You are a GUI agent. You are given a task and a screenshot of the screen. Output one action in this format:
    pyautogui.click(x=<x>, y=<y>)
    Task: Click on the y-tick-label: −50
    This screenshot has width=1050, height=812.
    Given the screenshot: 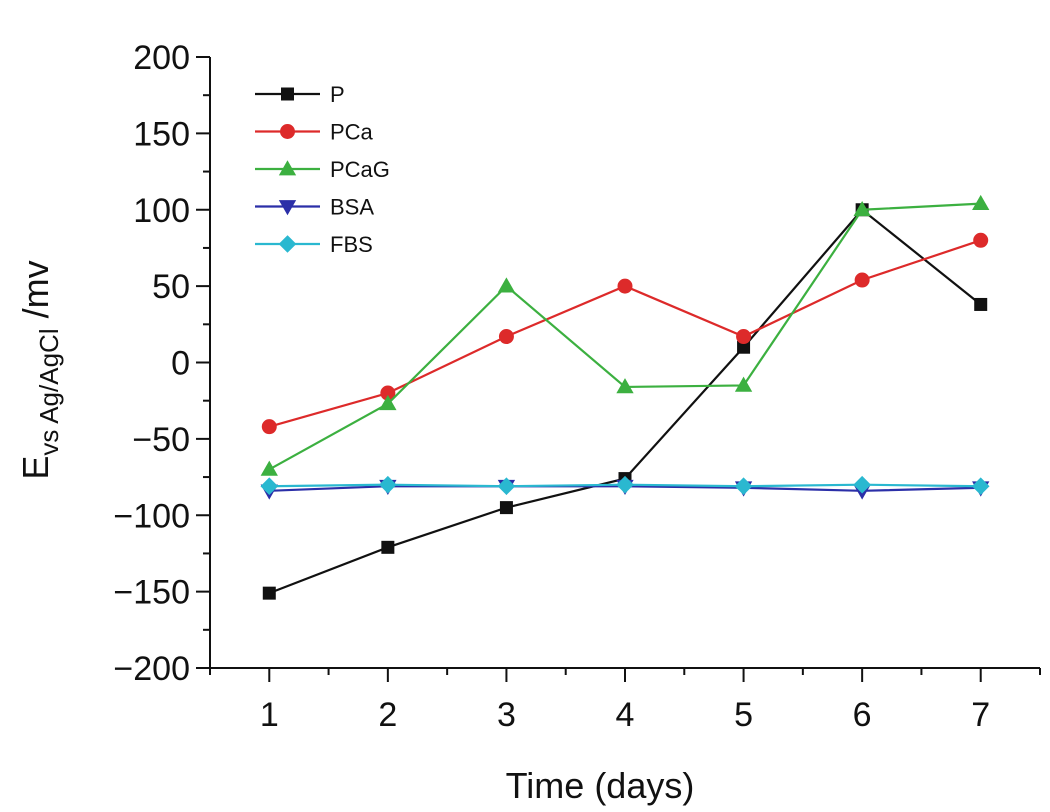 What is the action you would take?
    pyautogui.click(x=161, y=440)
    